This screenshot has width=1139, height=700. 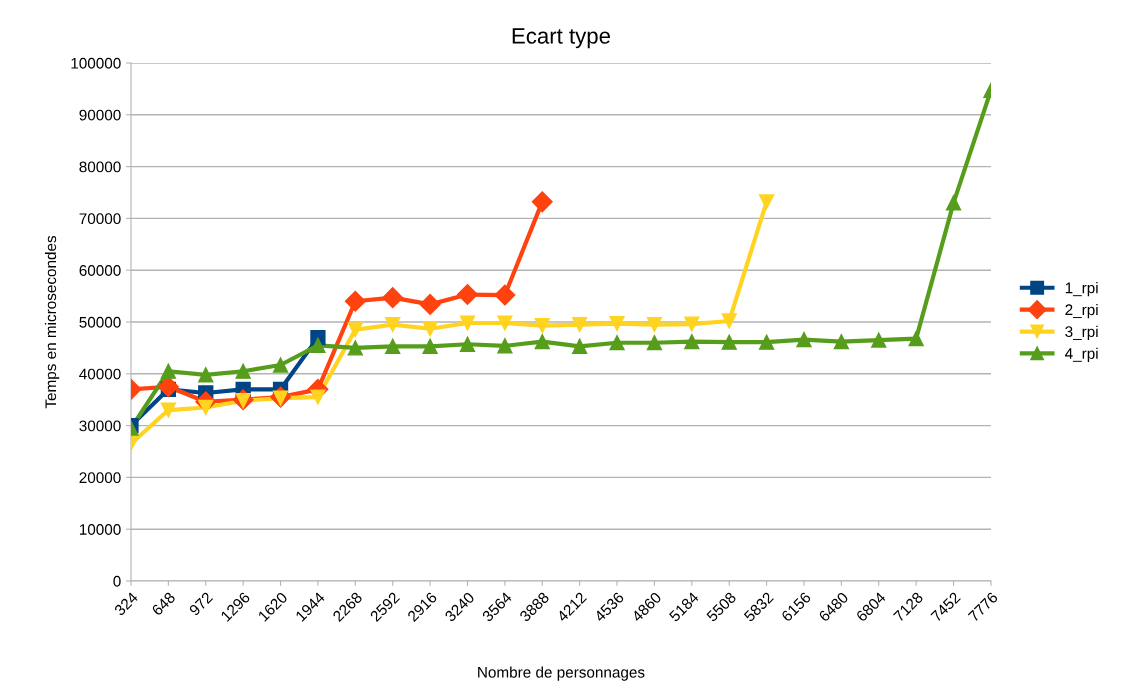 What do you see at coordinates (100, 426) in the screenshot?
I see `y-tick-label: 30000` at bounding box center [100, 426].